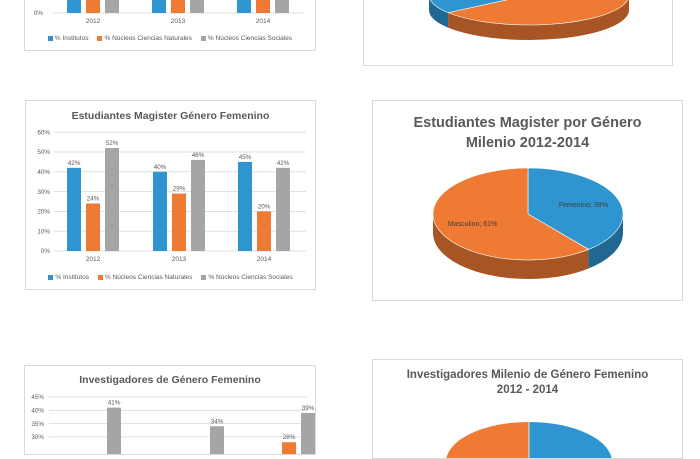 The height and width of the screenshot is (459, 700). Describe the element at coordinates (529, 440) in the screenshot. I see `pie-chart-researchers` at that location.